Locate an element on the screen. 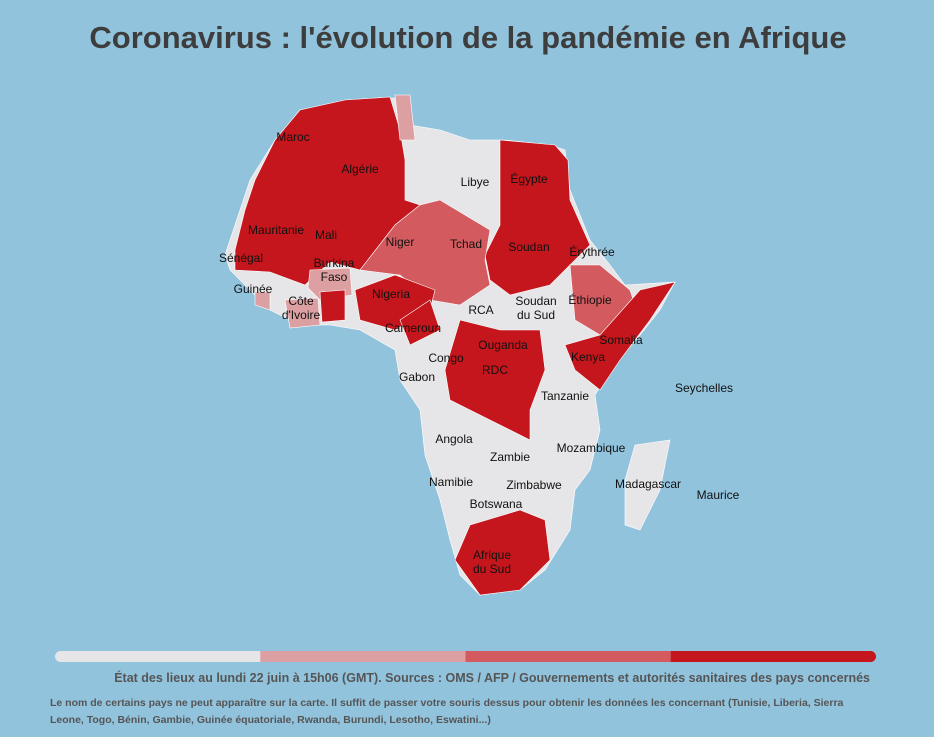  country-label: Congo is located at coordinates (446, 358).